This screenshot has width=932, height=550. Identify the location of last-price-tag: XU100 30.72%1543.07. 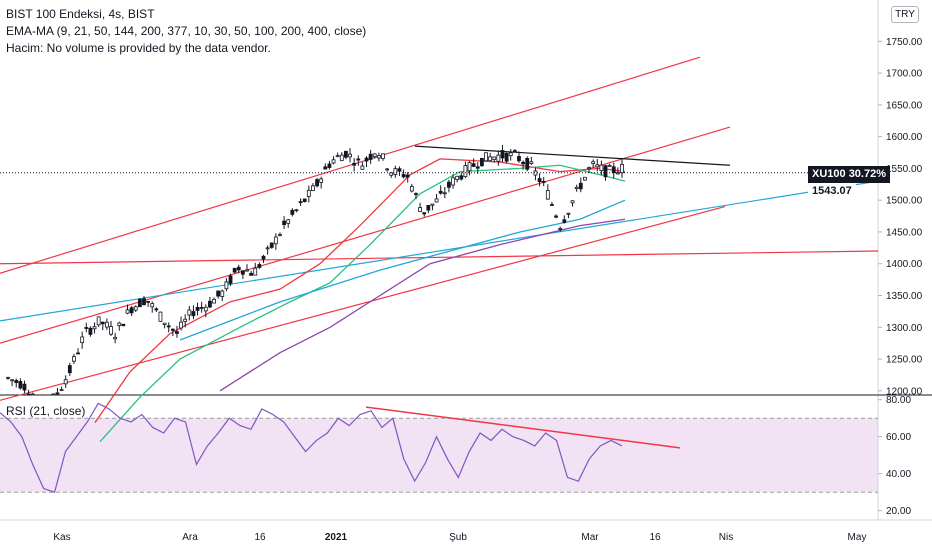
(870, 183).